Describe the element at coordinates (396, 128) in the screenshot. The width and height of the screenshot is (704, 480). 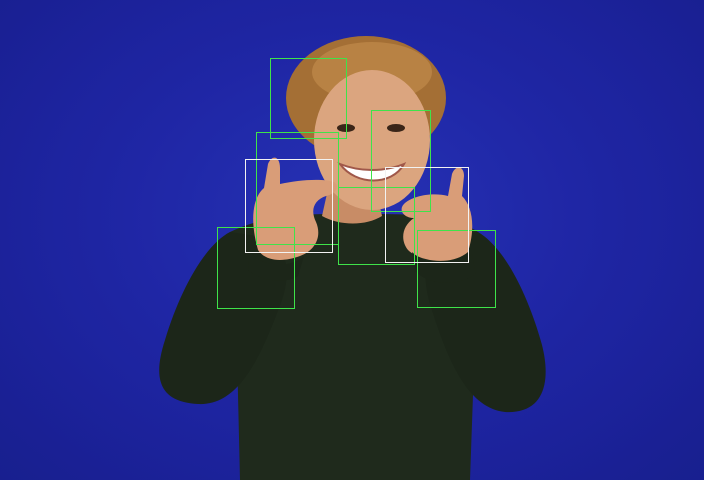
I see `right-eye` at that location.